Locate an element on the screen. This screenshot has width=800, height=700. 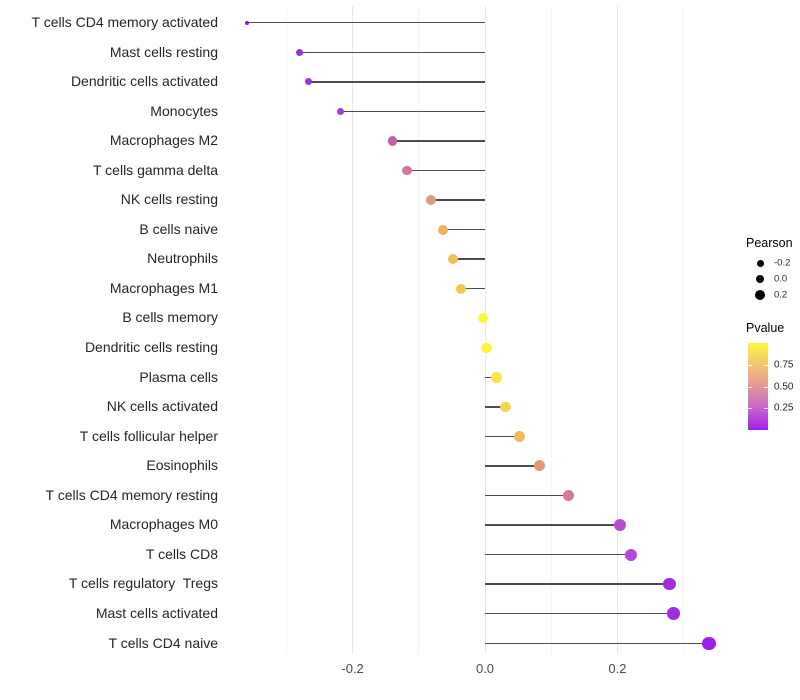
category-label: T cells CD8 is located at coordinates (181, 553).